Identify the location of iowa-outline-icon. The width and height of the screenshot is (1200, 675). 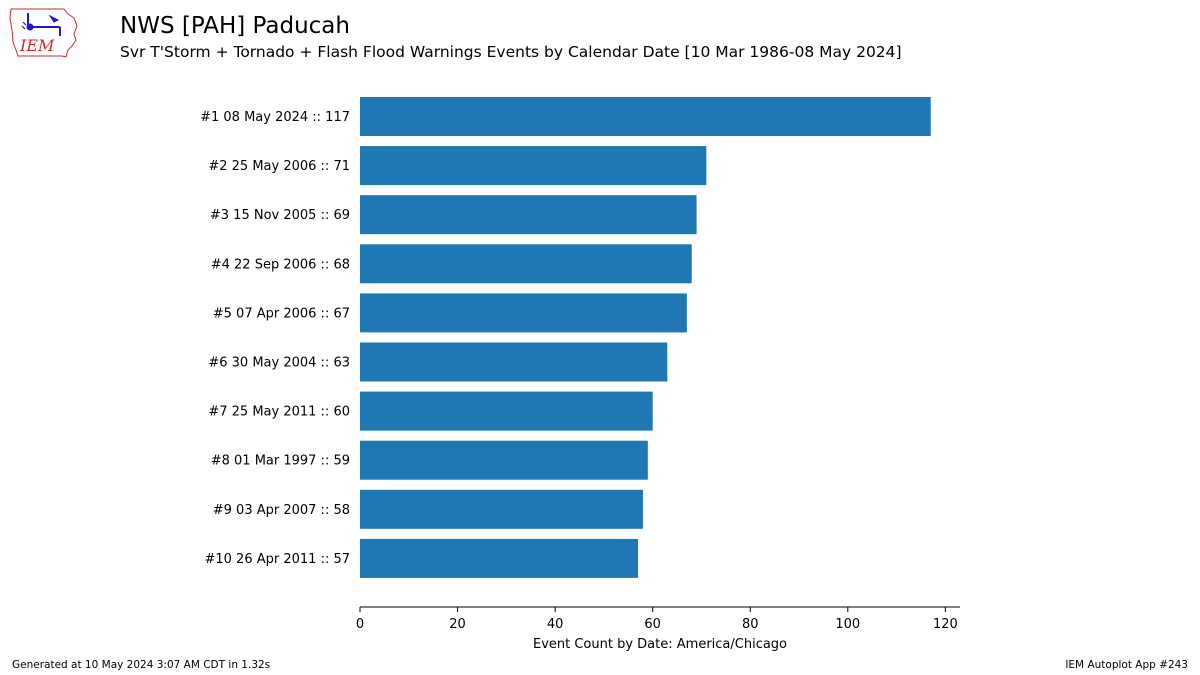
(43, 33).